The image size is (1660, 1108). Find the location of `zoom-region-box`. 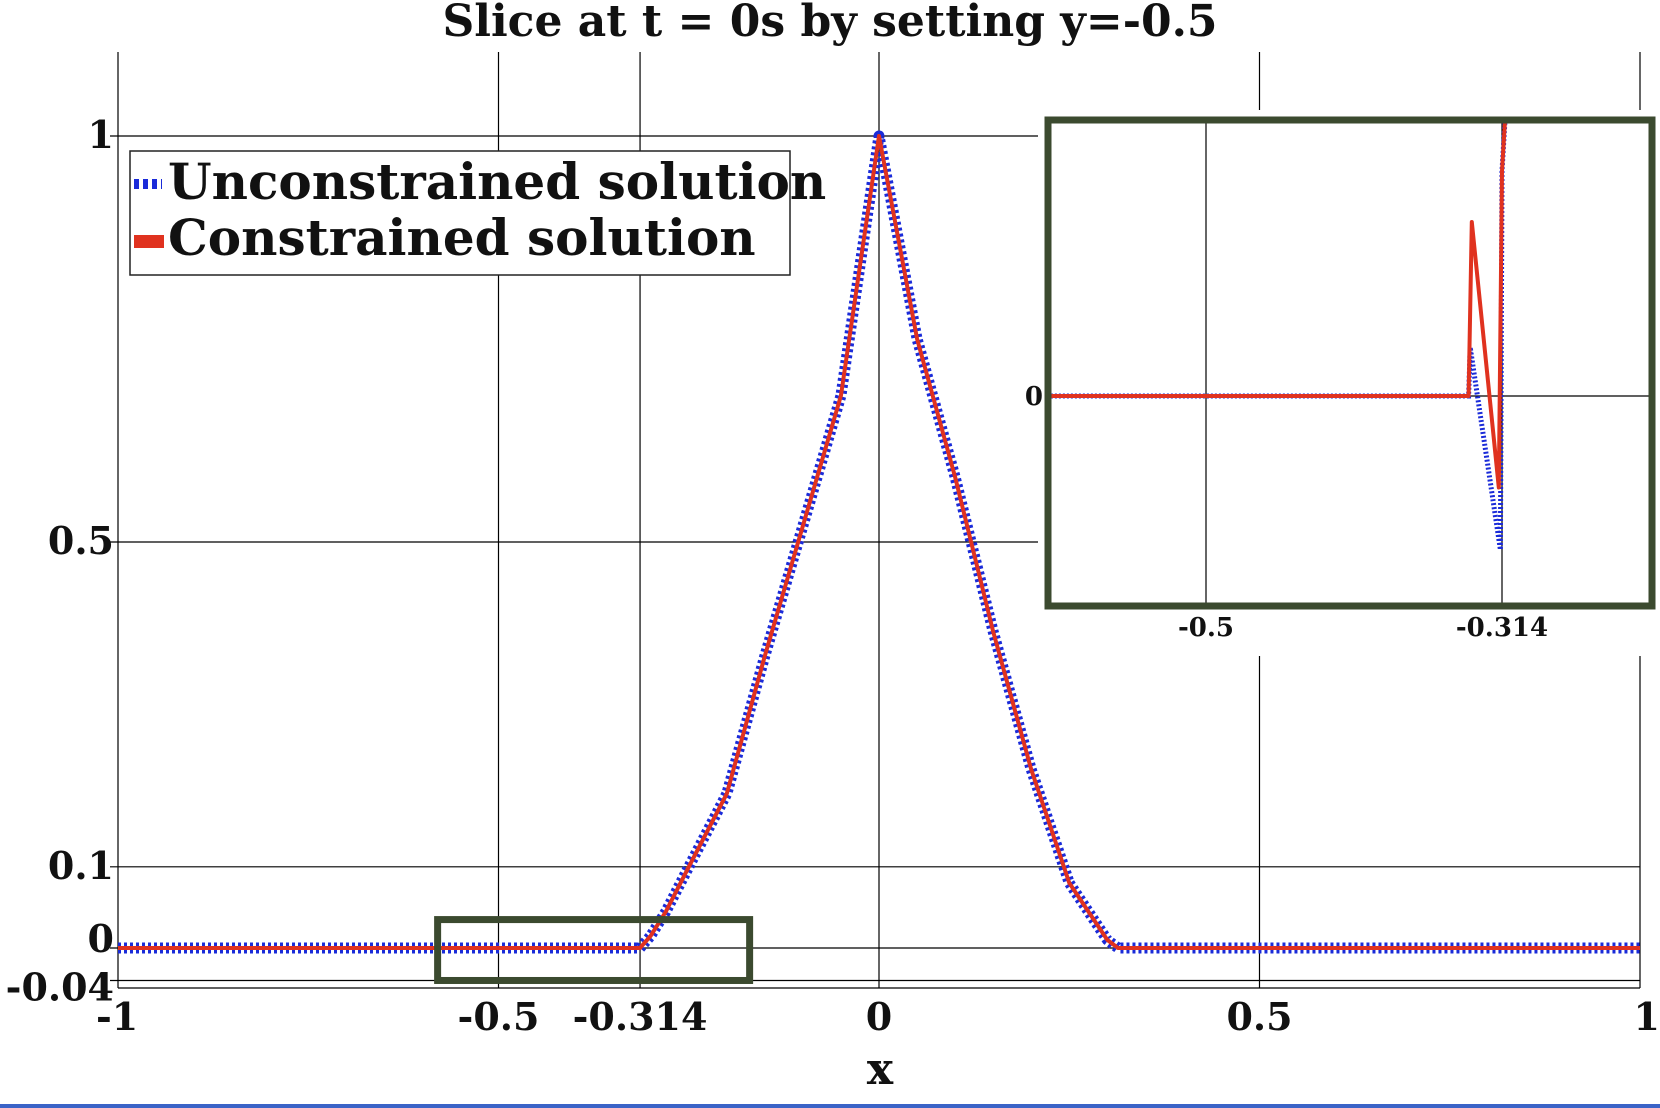

zoom-region-box is located at coordinates (594, 950).